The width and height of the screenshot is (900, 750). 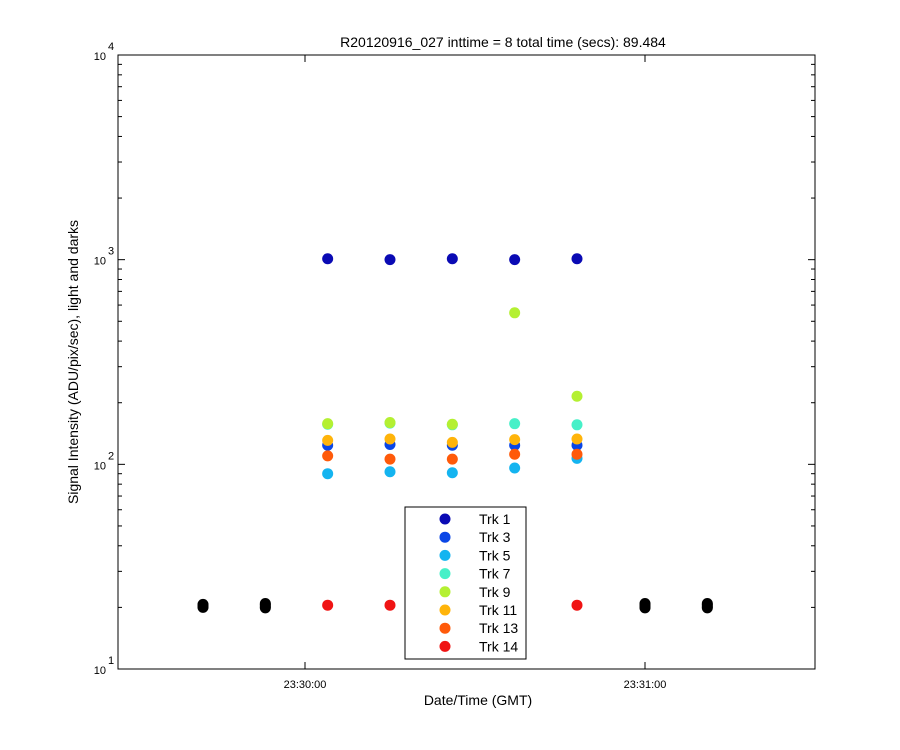 I want to click on y-tick-label: 10², so click(x=104, y=461).